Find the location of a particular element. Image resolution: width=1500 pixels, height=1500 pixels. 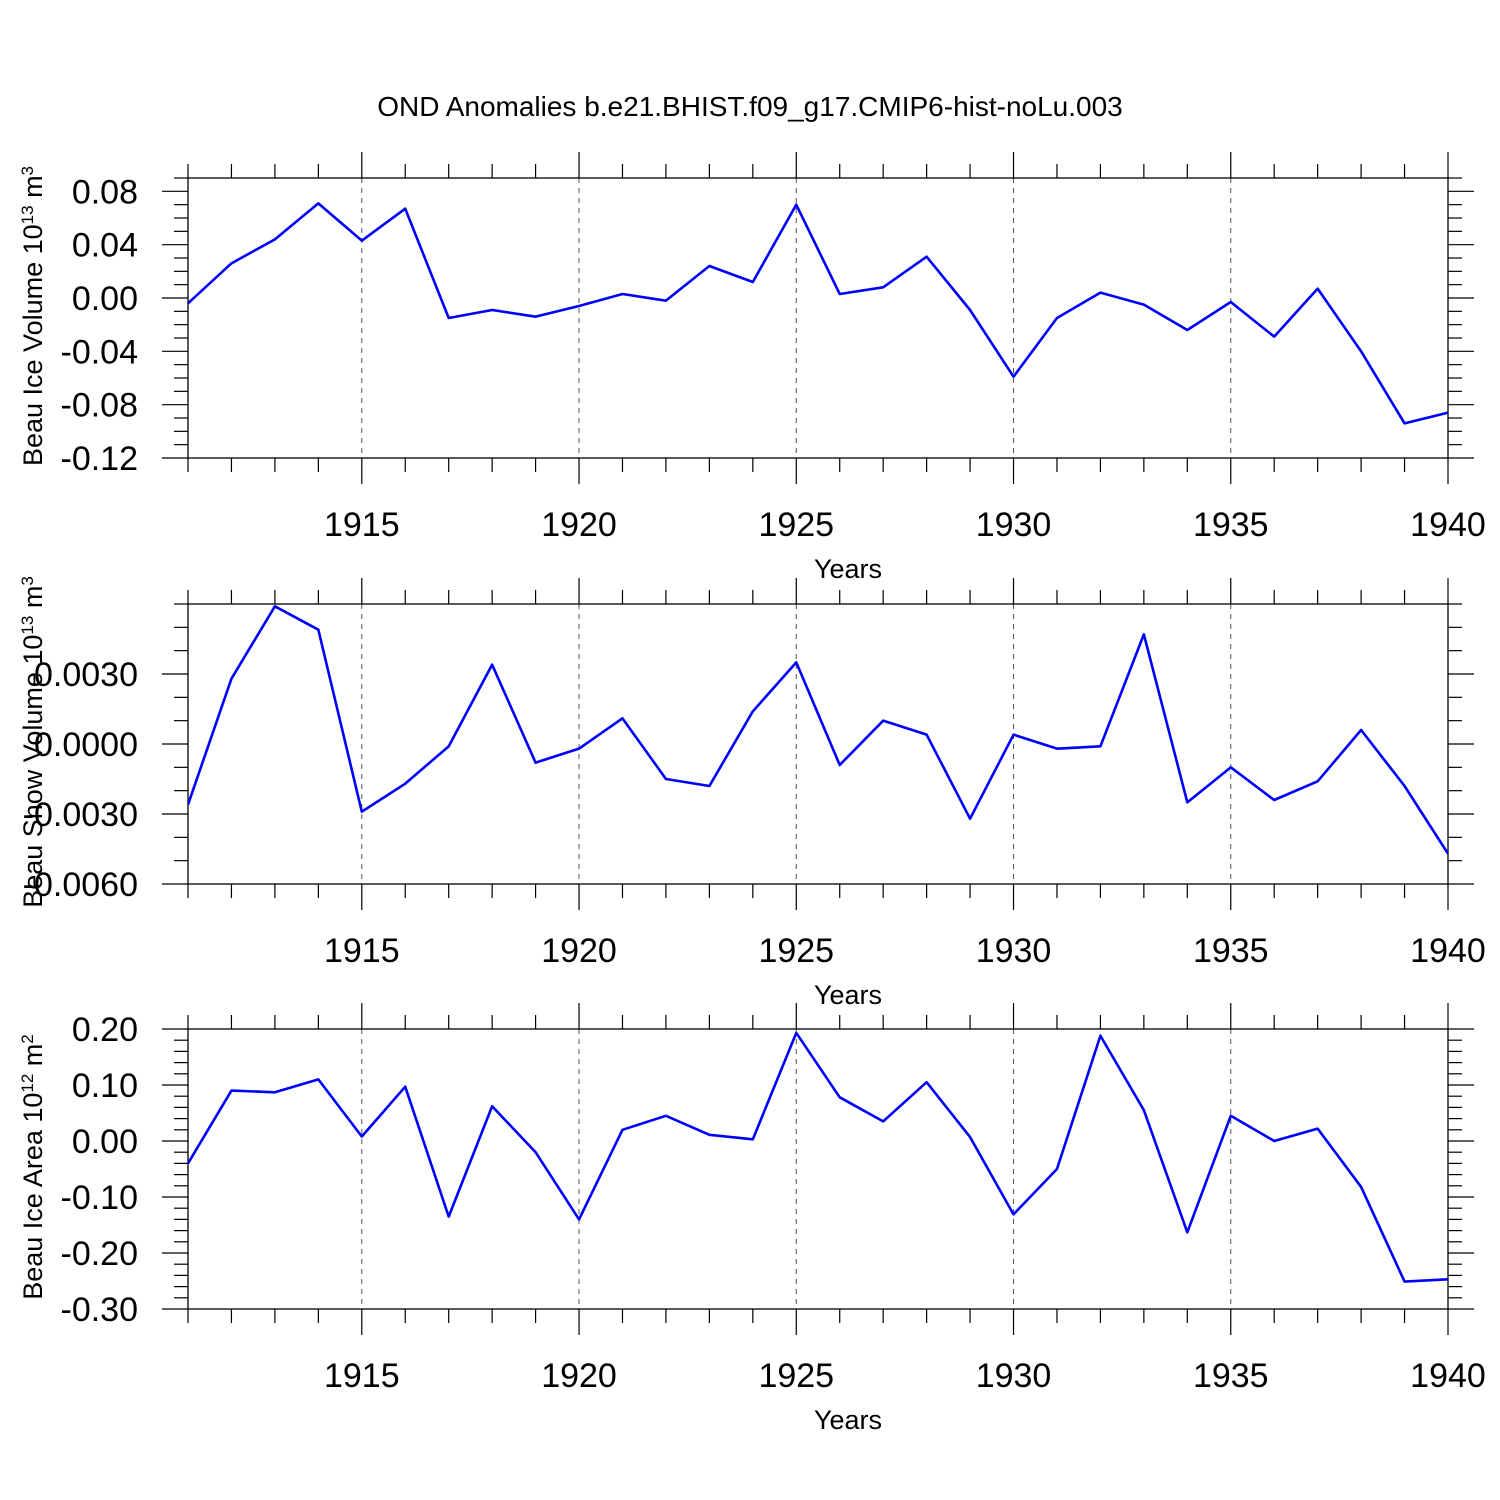

y-axis-title: Beau Ice Volume 1013 m3 is located at coordinates (33, 316).